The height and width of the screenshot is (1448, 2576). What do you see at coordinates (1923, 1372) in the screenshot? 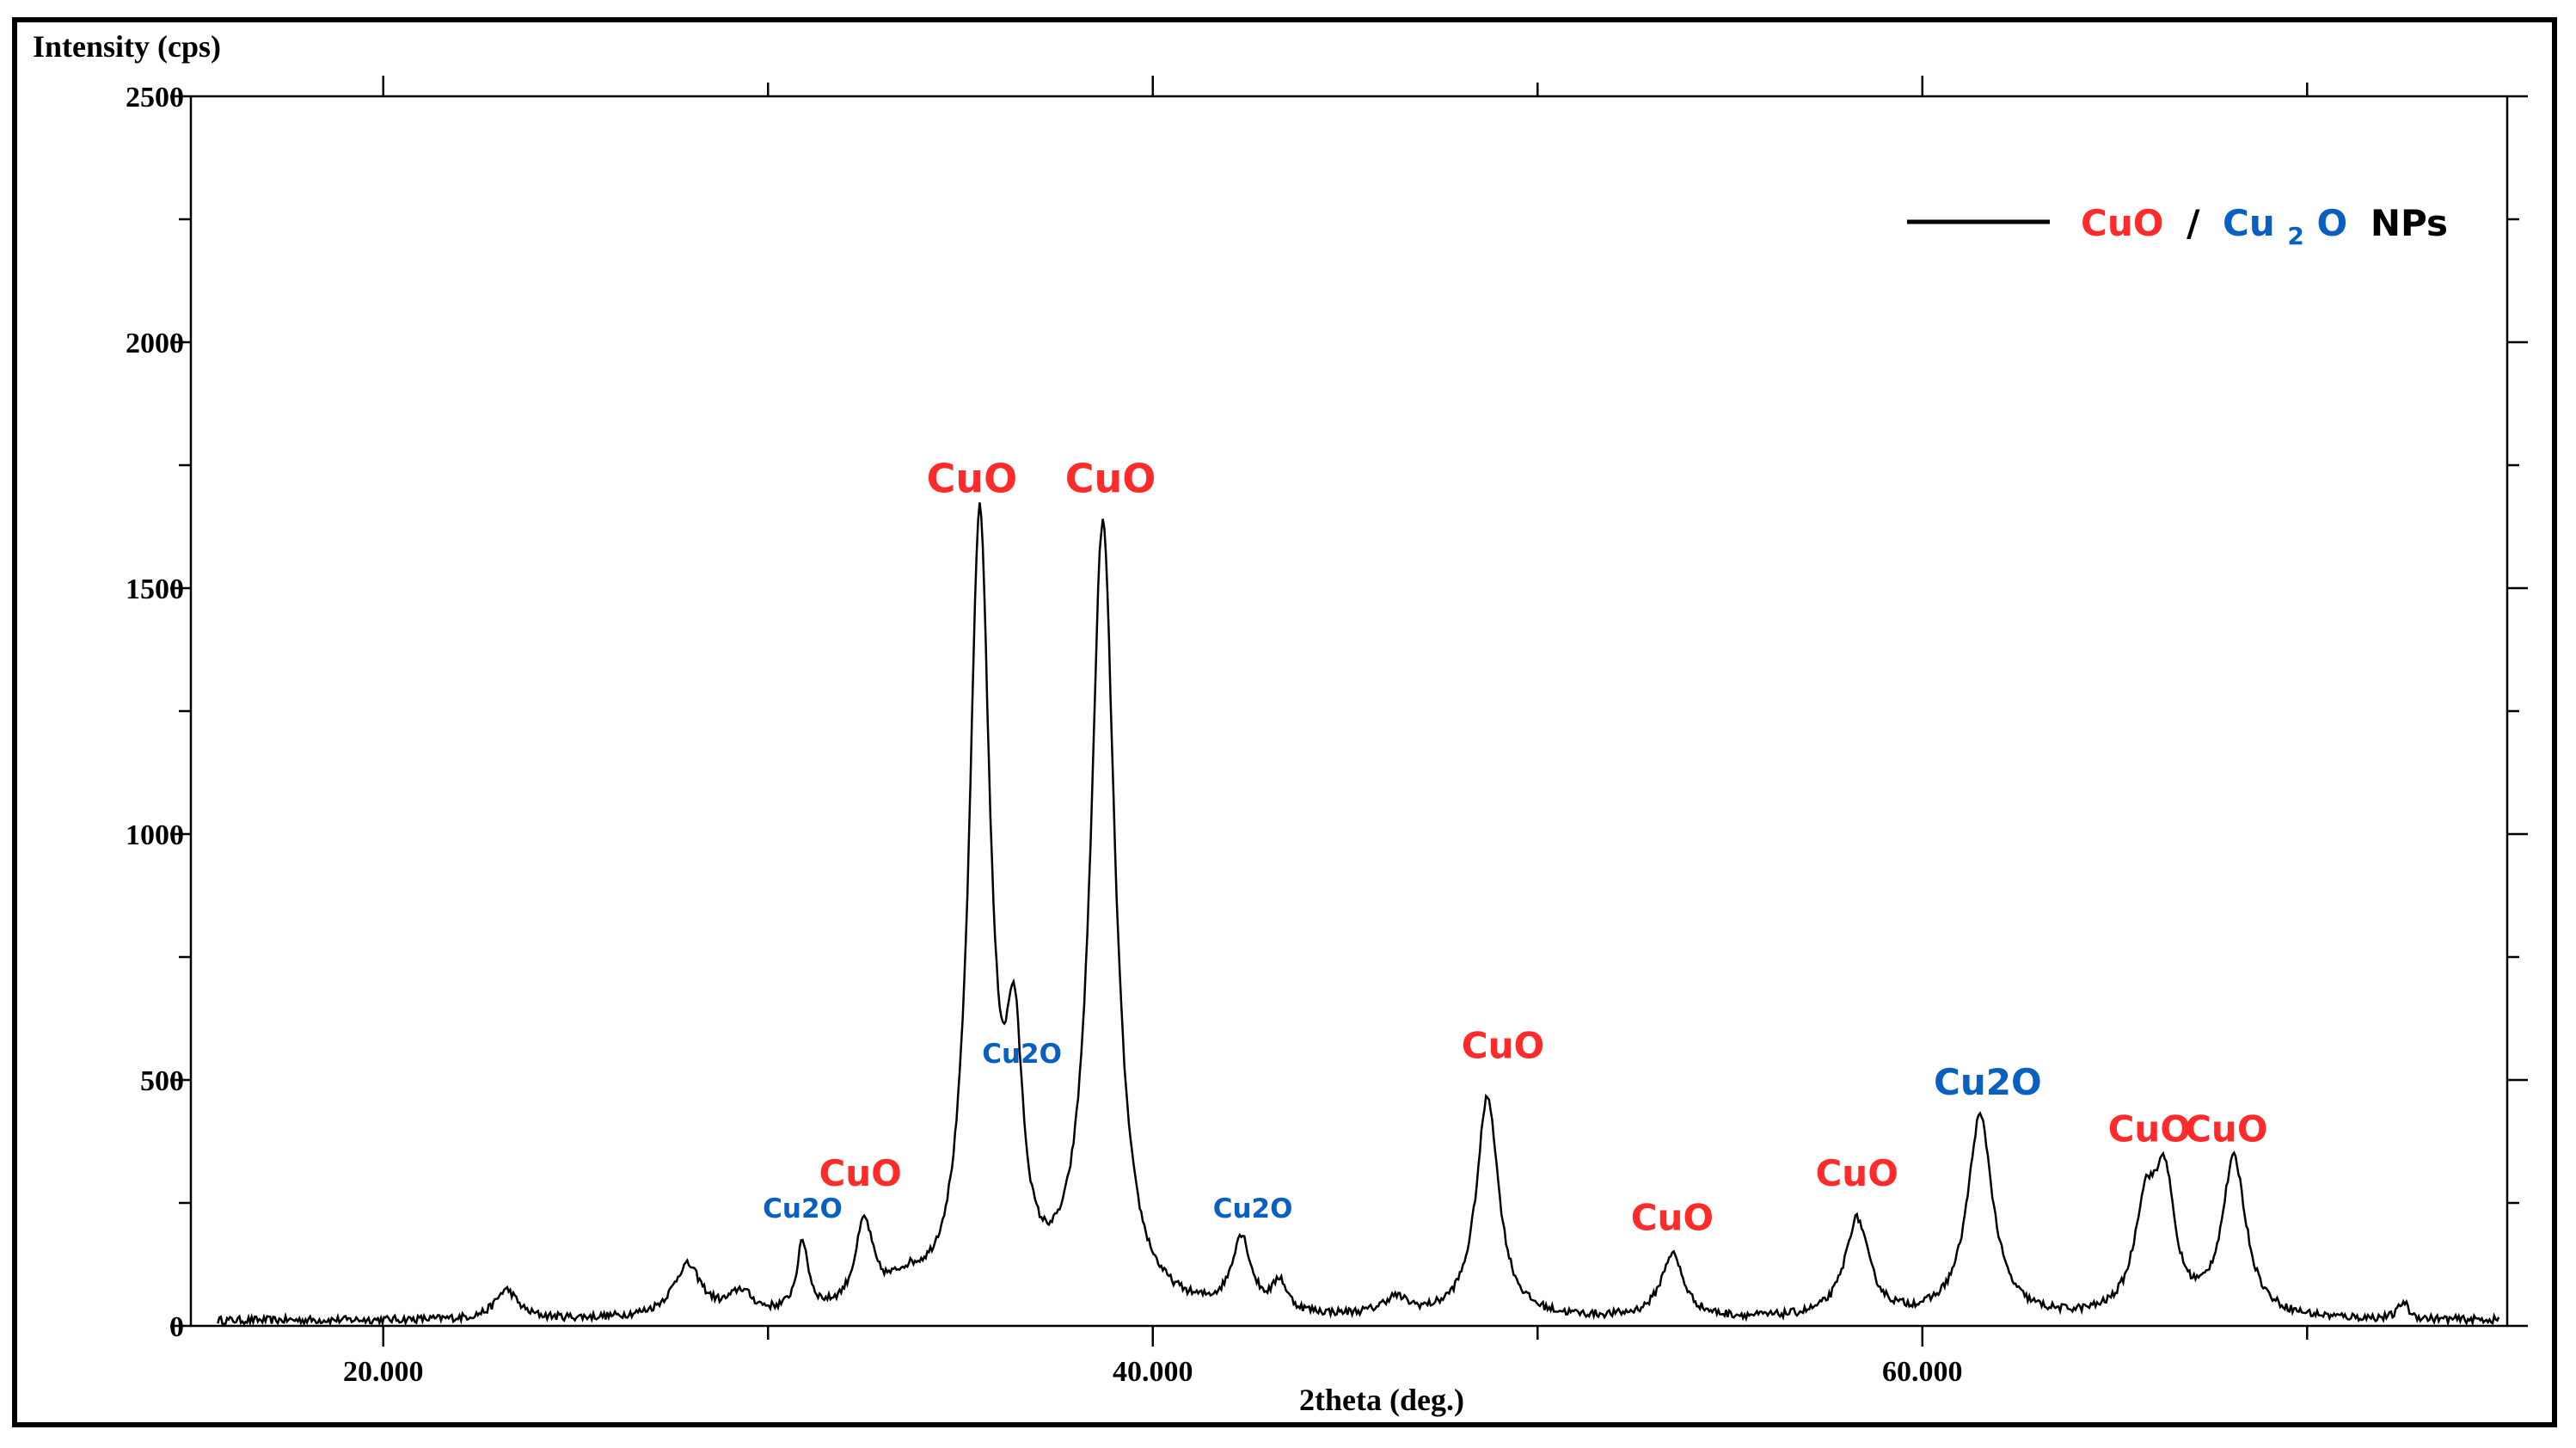
I see `x-tick-label: 60.000` at bounding box center [1923, 1372].